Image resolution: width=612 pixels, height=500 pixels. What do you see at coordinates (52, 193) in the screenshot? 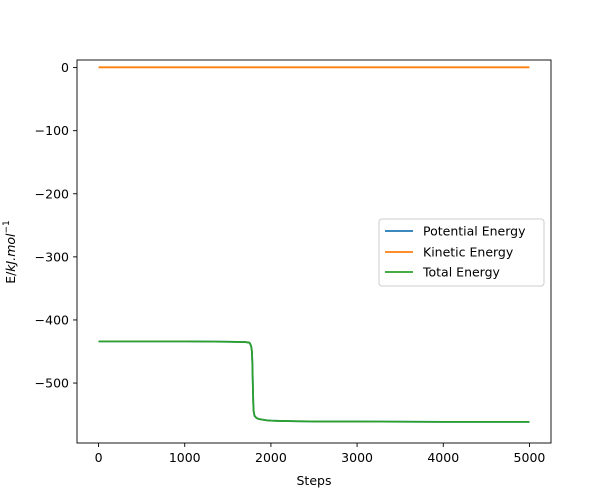
I see `y-tick-label: −200` at bounding box center [52, 193].